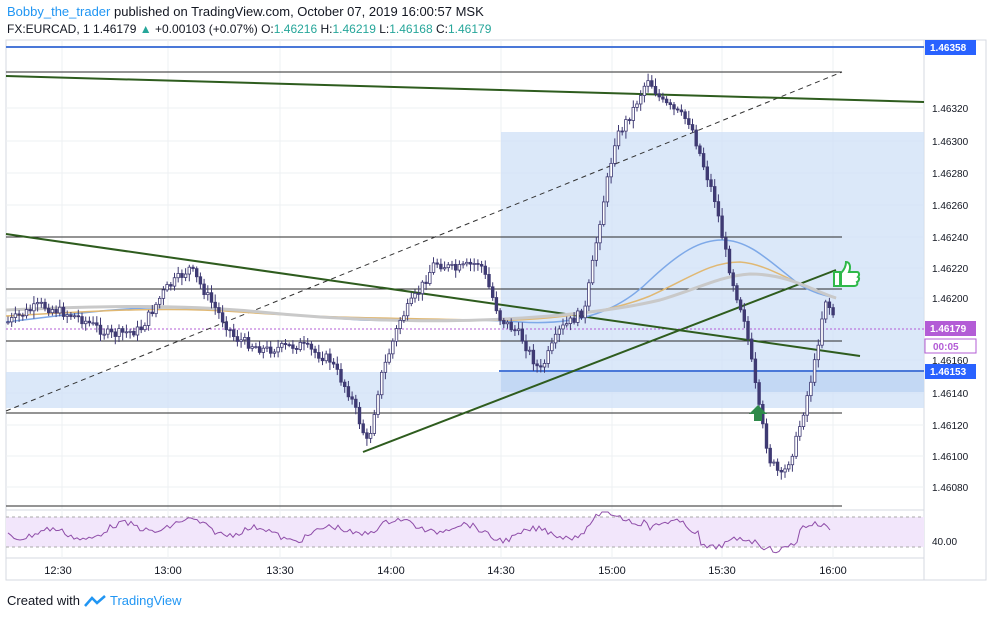 Image resolution: width=988 pixels, height=618 pixels. Describe the element at coordinates (48, 29) in the screenshot. I see `symbol-label: FX:EURCAD, 1` at that location.